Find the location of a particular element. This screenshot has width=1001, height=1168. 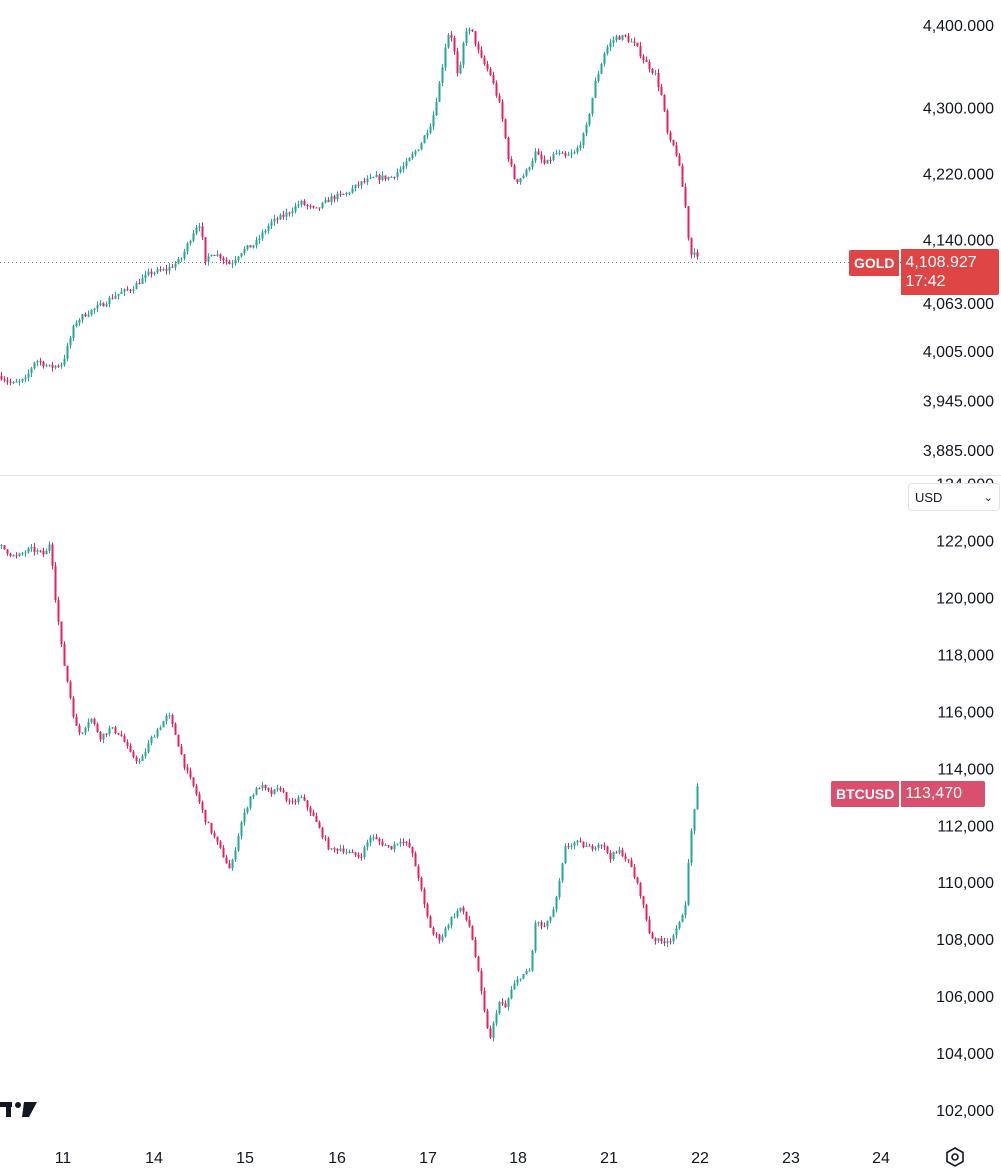

btc-y-tick: 114,000 is located at coordinates (965, 769).